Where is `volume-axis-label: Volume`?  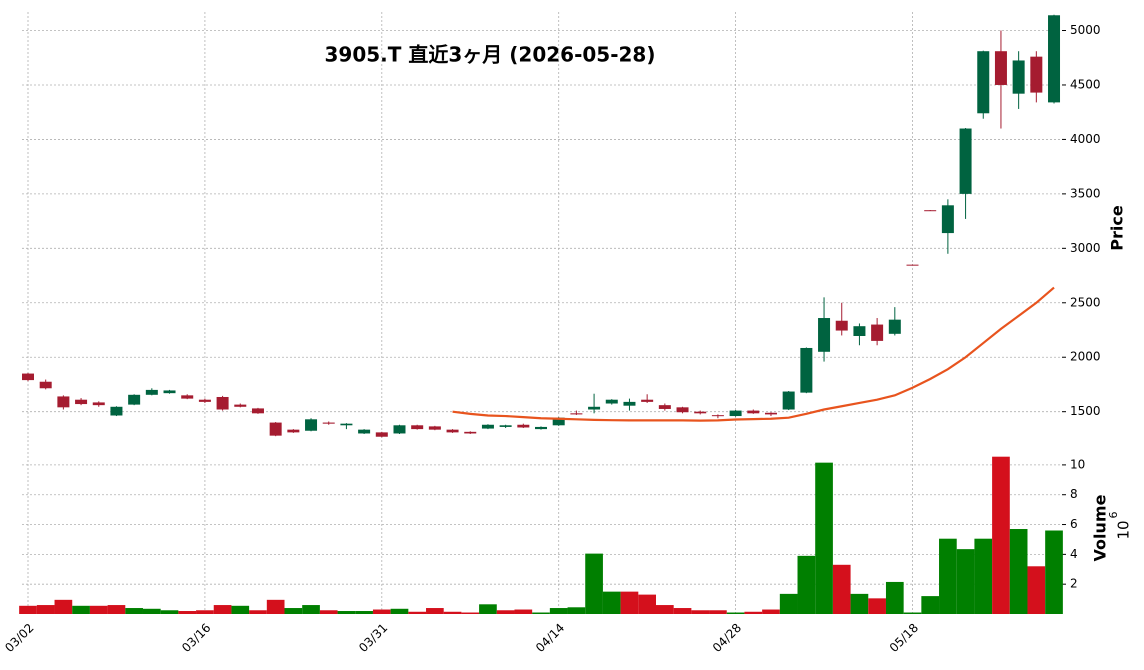
volume-axis-label: Volume is located at coordinates (1100, 527).